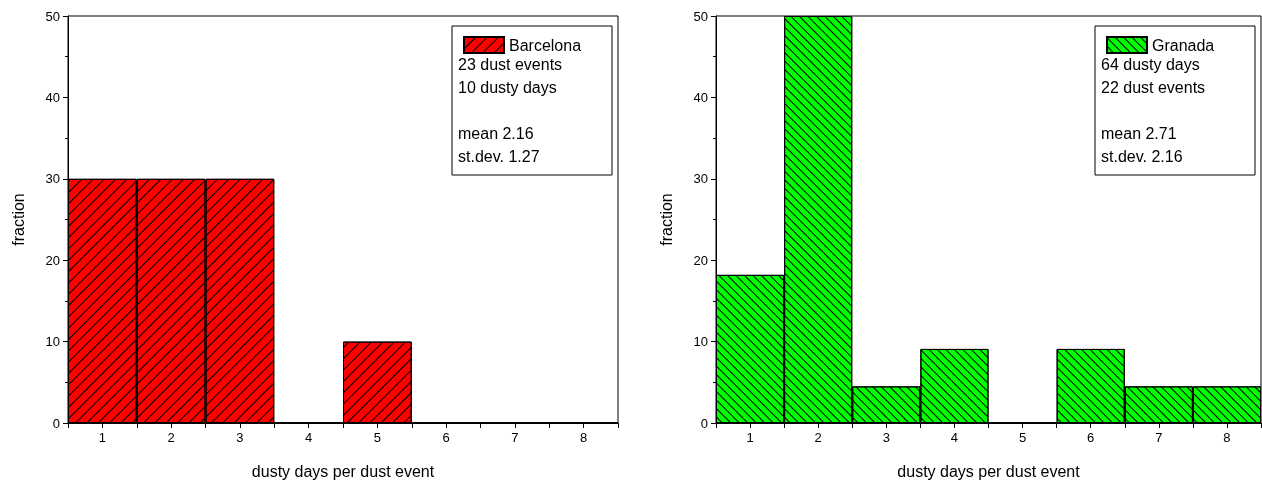 The width and height of the screenshot is (1262, 489). I want to click on annotation: 64 dusty days, so click(1150, 64).